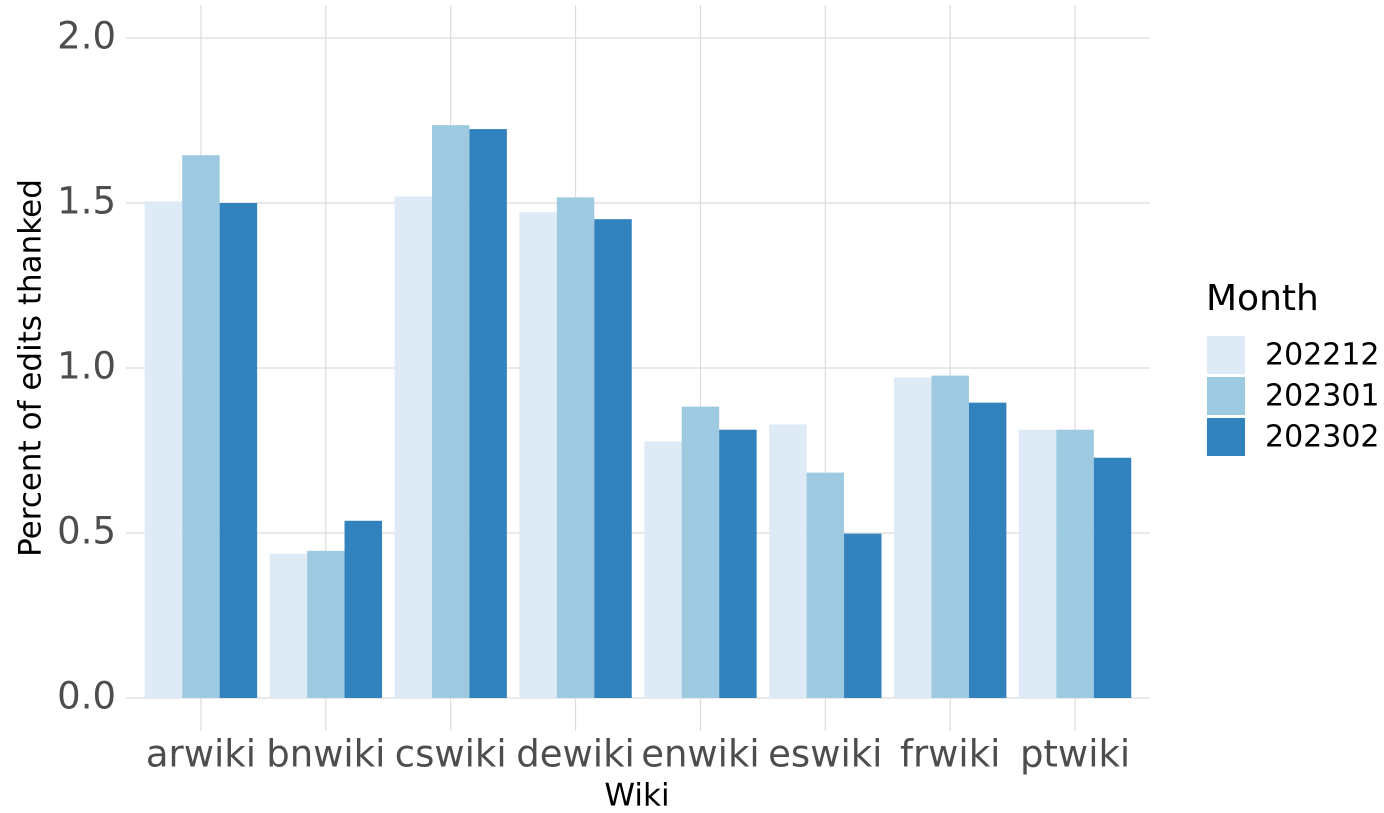 This screenshot has width=1384, height=813. Describe the element at coordinates (86, 366) in the screenshot. I see `y-tick-label: 1.0` at that location.